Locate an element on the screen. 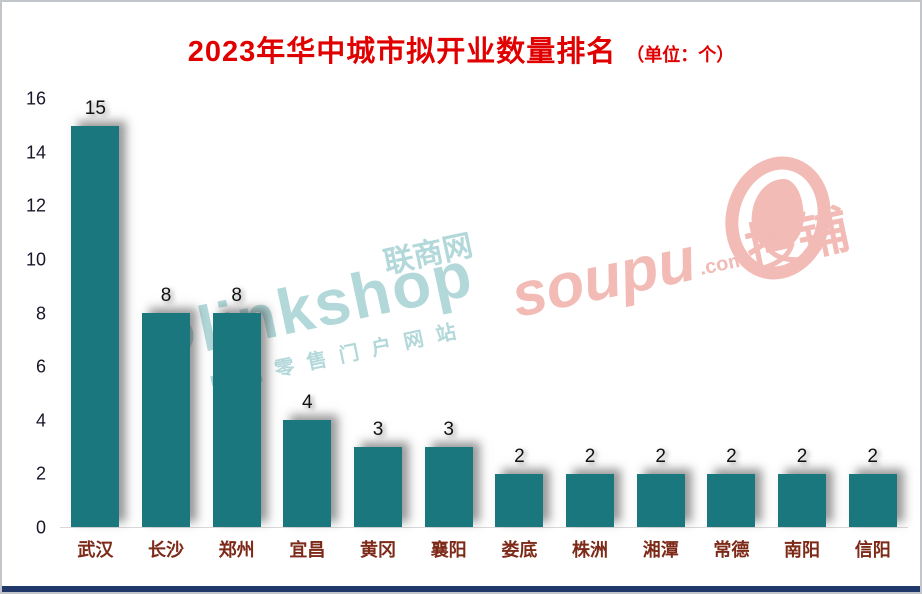 The height and width of the screenshot is (594, 922). y-tick-label: 10 is located at coordinates (35, 259).